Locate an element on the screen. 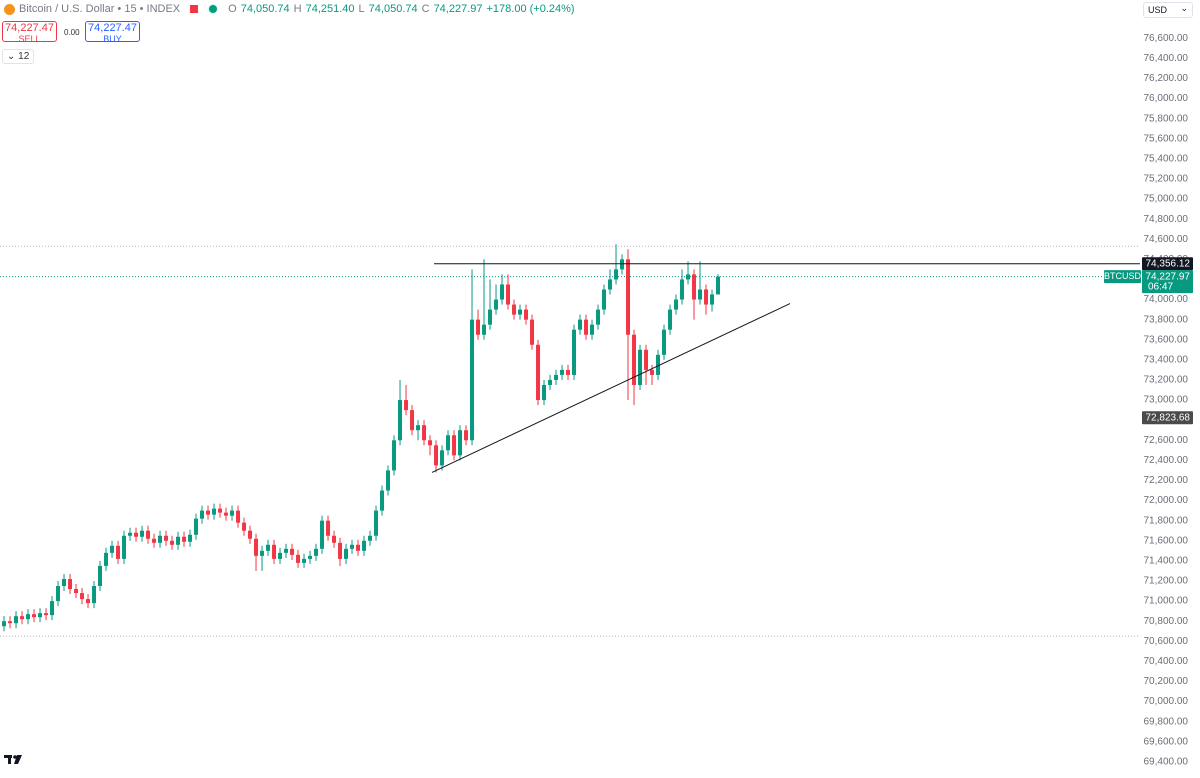 This screenshot has height=778, width=1200. y-tick-label: 76,000.00 is located at coordinates (1166, 98).